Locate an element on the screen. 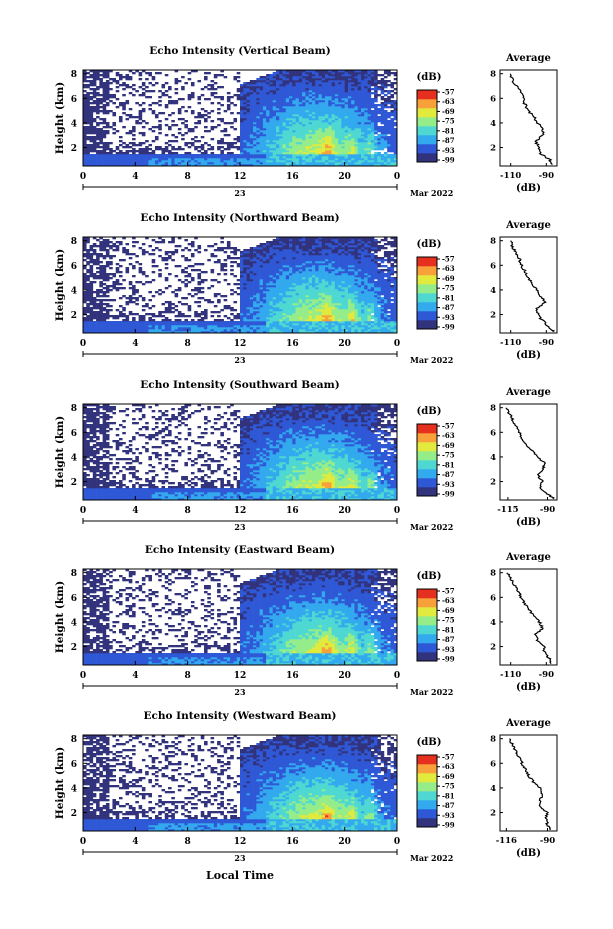  average-title: Average is located at coordinates (528, 723).